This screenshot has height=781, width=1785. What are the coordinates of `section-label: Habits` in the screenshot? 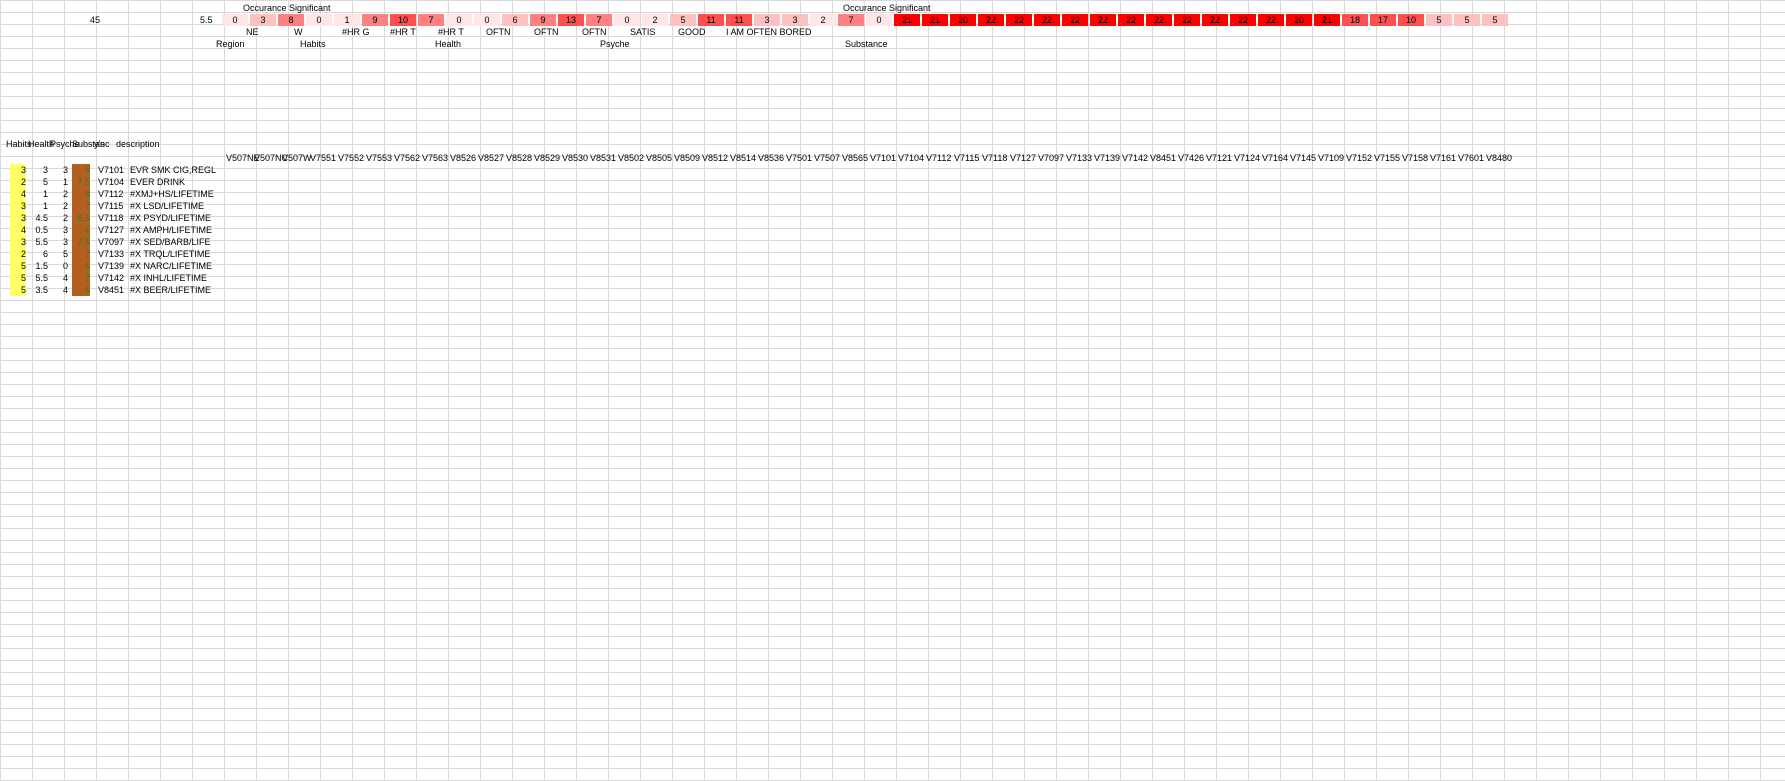 It's located at (313, 44).